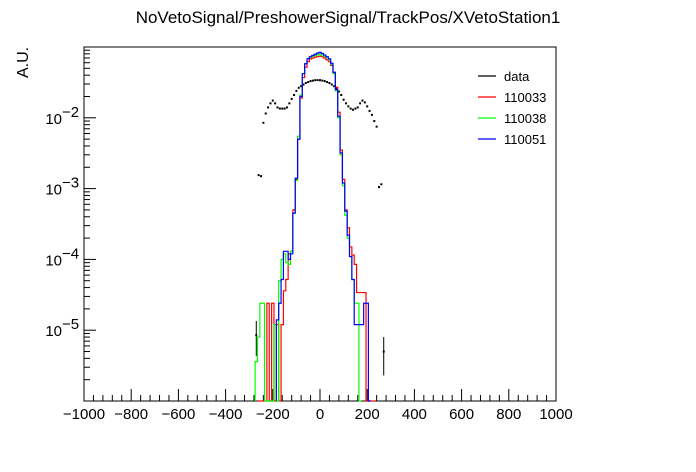  I want to click on legend: data 110033 110038 110051, so click(512, 108).